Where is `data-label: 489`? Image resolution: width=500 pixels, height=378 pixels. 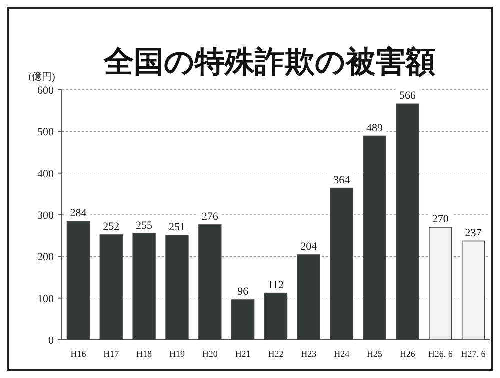
data-label: 489 is located at coordinates (375, 128).